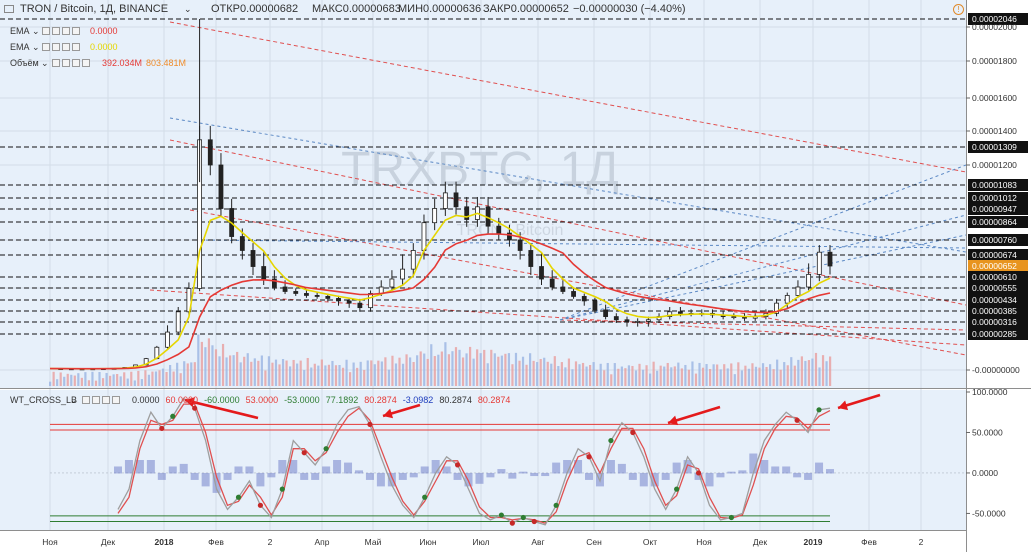 This screenshot has height=557, width=1031. I want to click on price-axis-label: 0.00001309, so click(994, 147).